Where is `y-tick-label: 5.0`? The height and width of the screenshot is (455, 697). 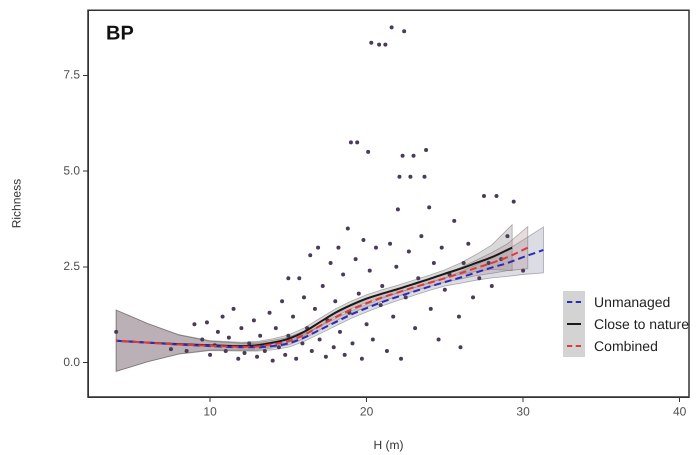
y-tick-label: 5.0 is located at coordinates (71, 170).